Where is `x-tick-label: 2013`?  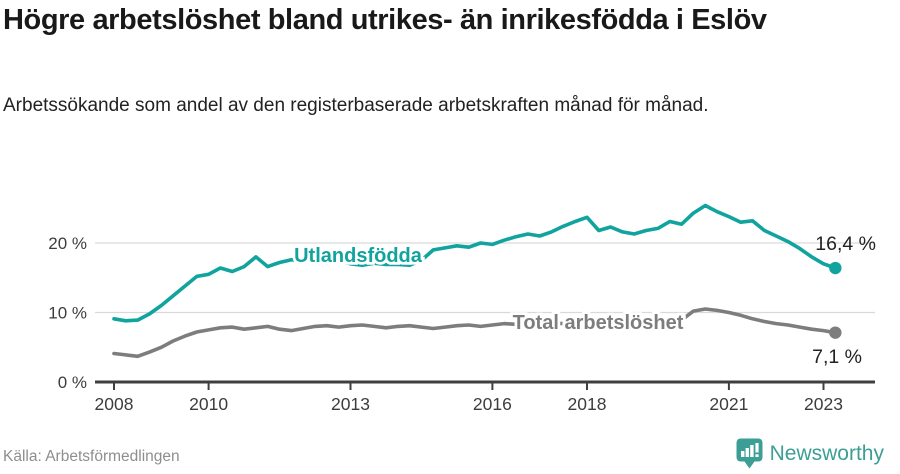
x-tick-label: 2013 is located at coordinates (350, 404).